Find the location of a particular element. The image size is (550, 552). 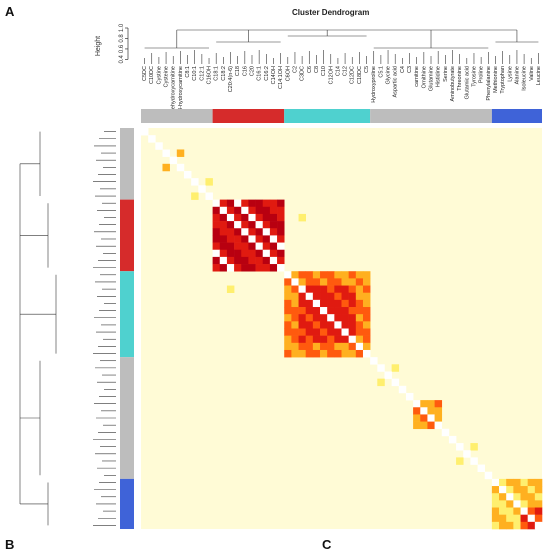

column-label: C10DC is located at coordinates (152, 75).